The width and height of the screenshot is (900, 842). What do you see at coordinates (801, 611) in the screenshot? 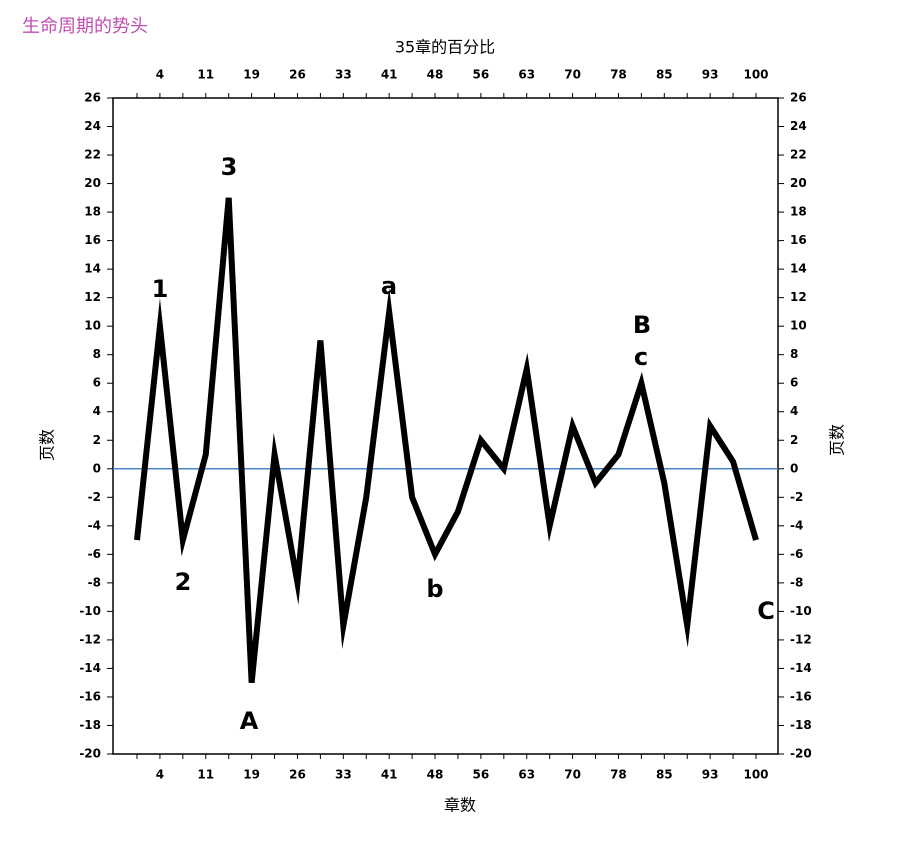
I see `y2-tick-label: -10` at bounding box center [801, 611].